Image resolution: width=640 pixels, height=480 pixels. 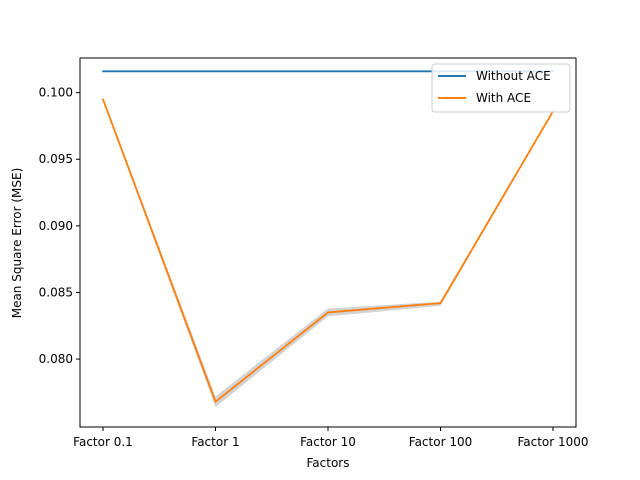 I want to click on y-tick-label: 0.095, so click(x=56, y=159).